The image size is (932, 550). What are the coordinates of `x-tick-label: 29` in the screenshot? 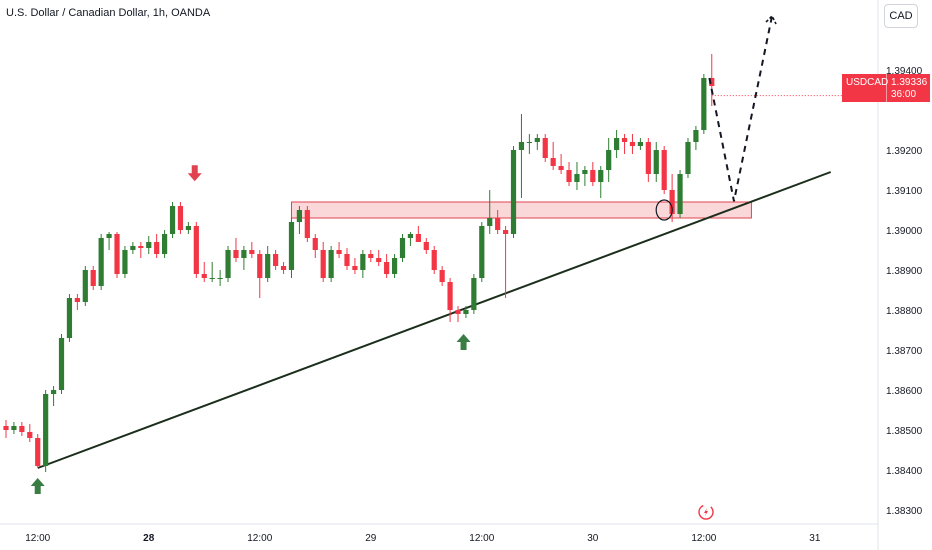 It's located at (371, 538).